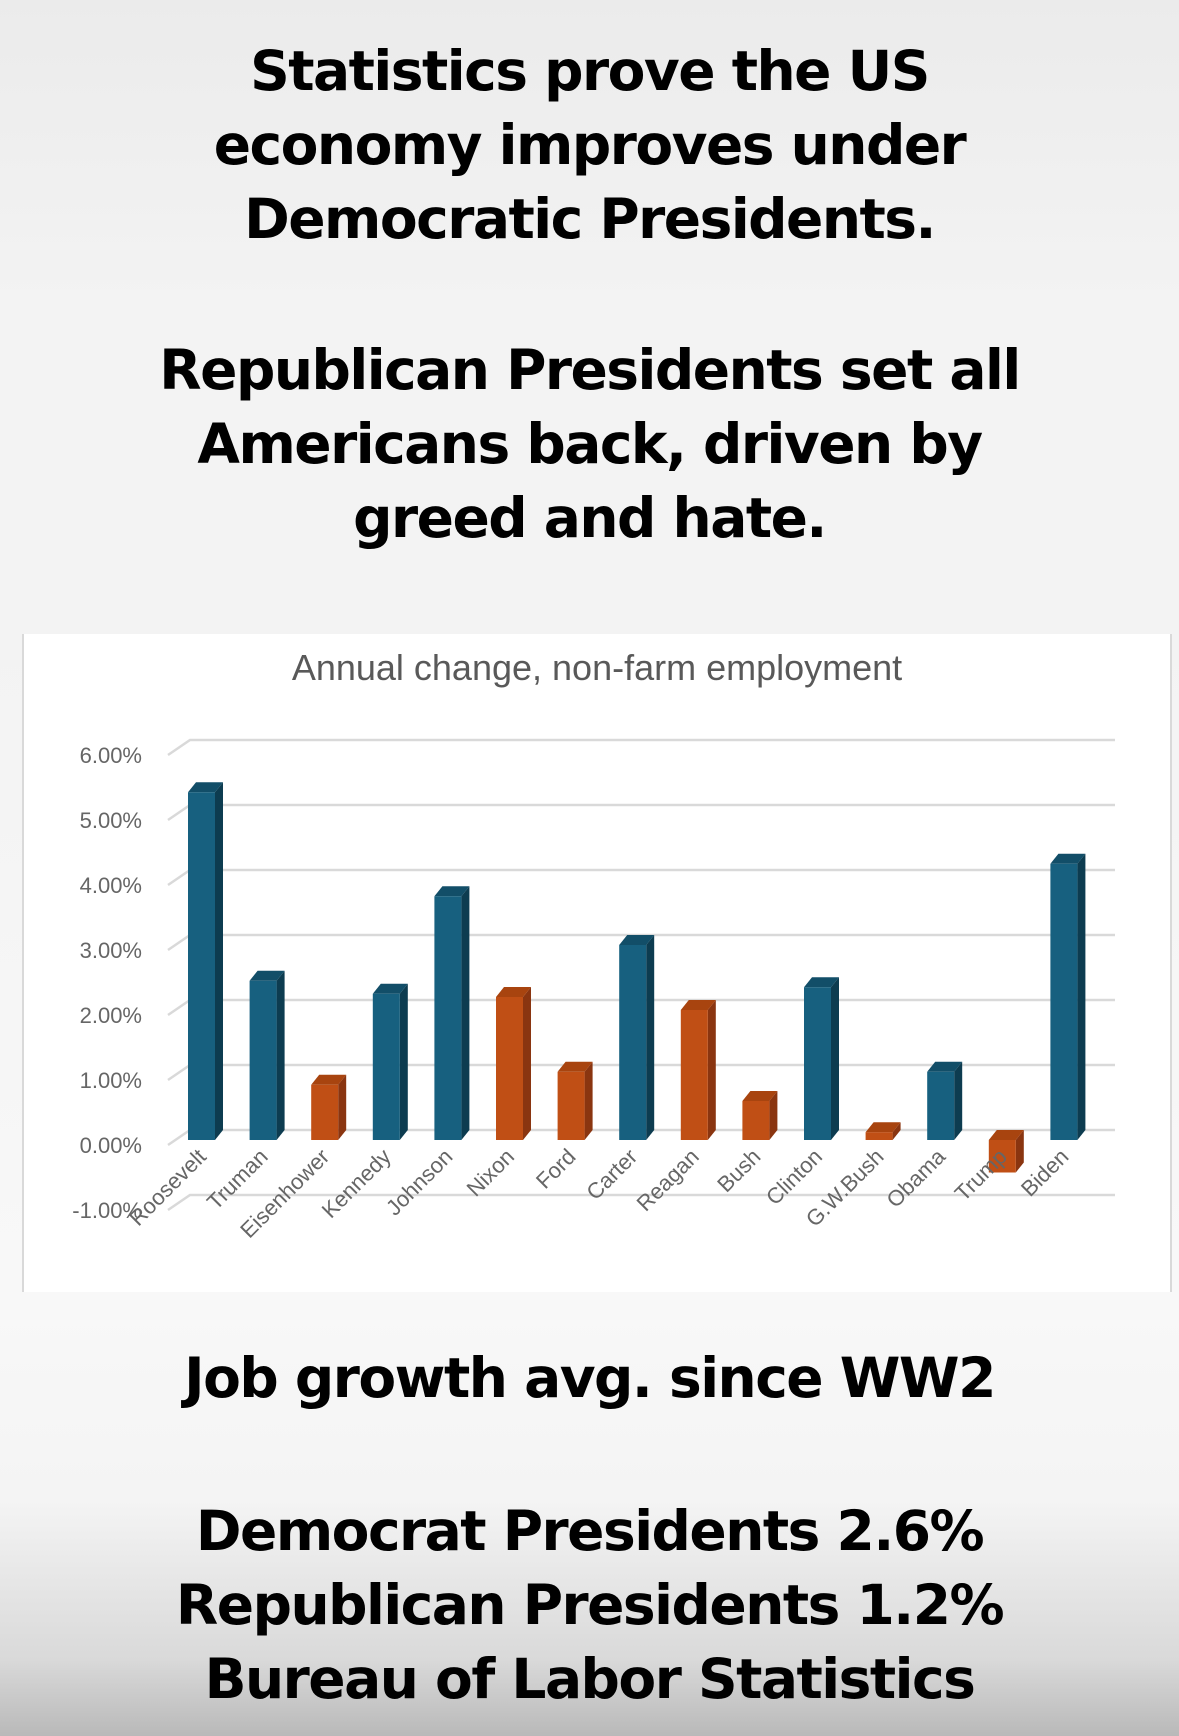 This screenshot has height=1736, width=1179. I want to click on x-tick-label: Biden, so click(1044, 1172).